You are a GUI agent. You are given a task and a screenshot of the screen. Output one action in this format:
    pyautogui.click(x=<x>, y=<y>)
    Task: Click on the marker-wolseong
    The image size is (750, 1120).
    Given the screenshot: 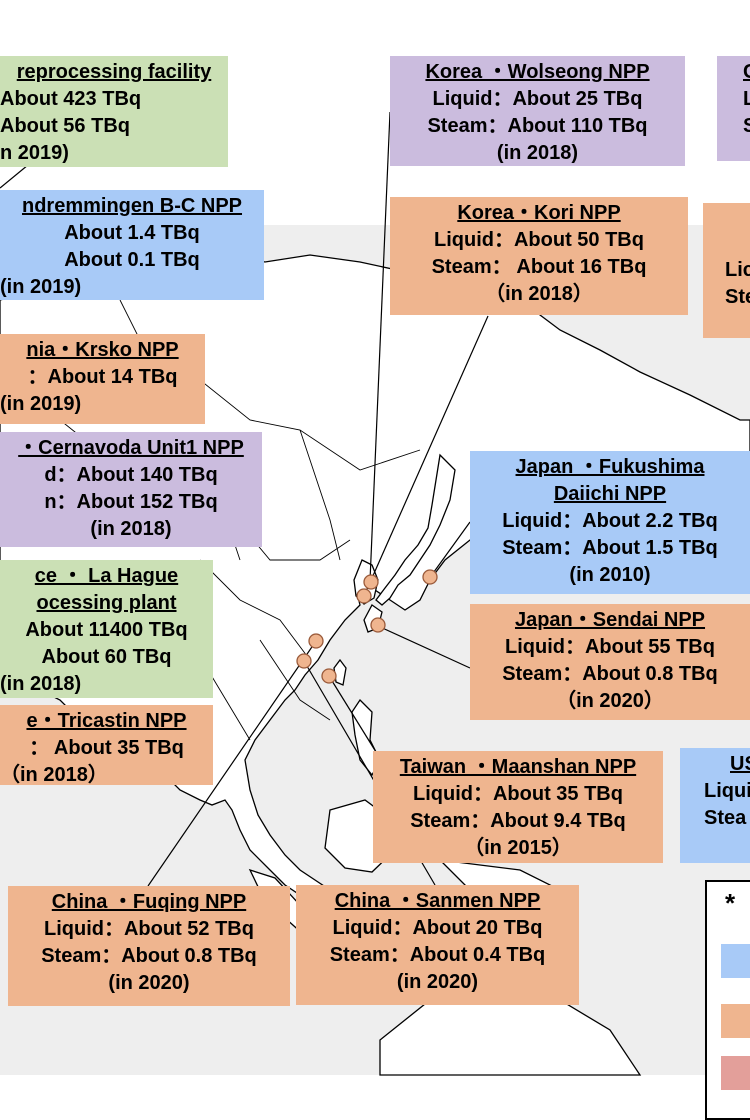 What is the action you would take?
    pyautogui.click(x=371, y=582)
    